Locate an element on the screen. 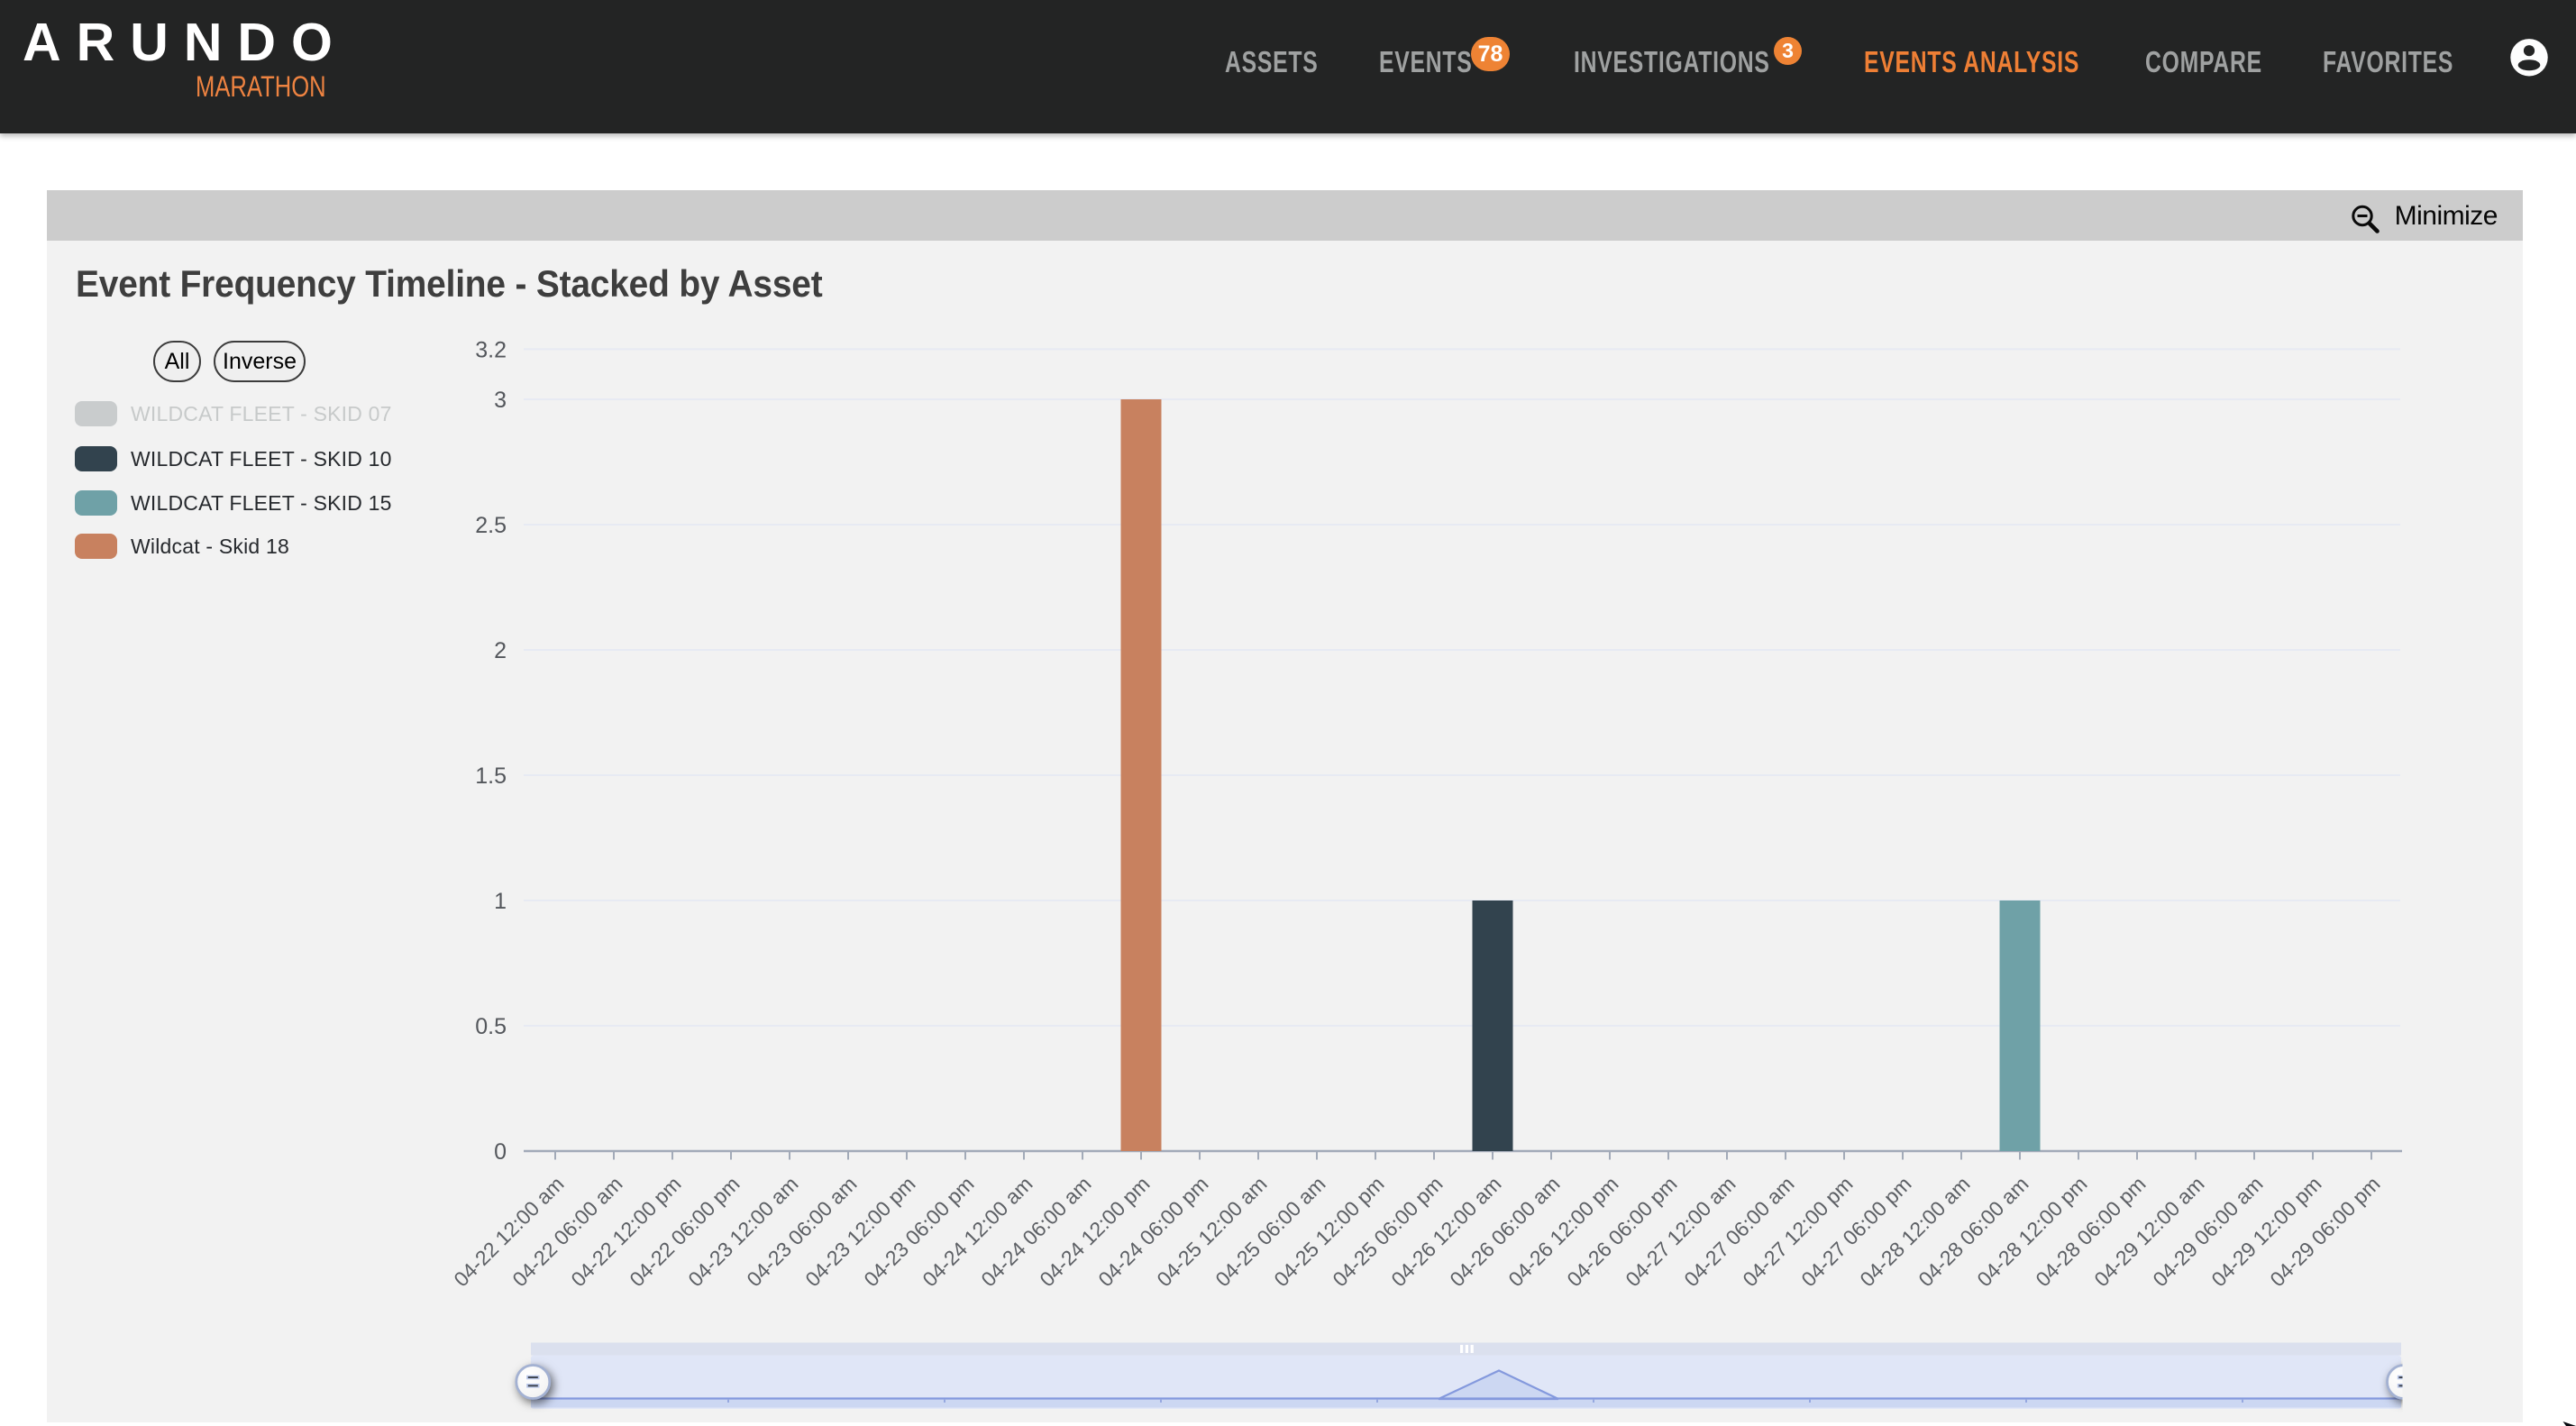  svg-text: 04-29 06:00 pm is located at coordinates (2324, 1231).